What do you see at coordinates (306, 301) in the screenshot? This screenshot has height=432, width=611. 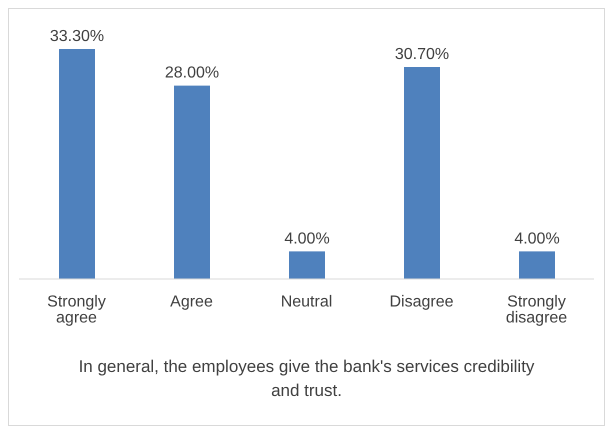 I see `x-tick-label: Neutral` at bounding box center [306, 301].